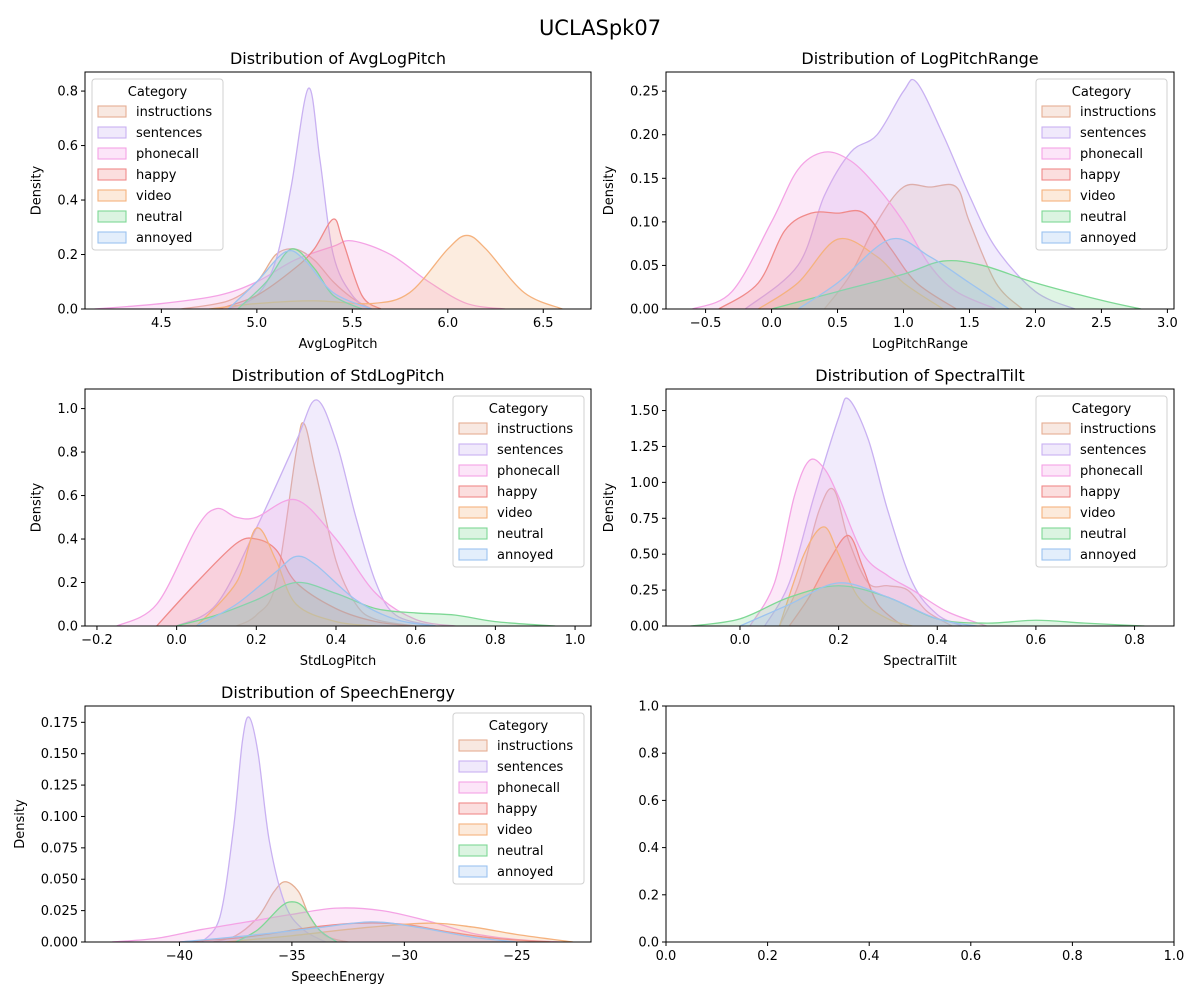 The image size is (1200, 1000). What do you see at coordinates (644, 222) in the screenshot?
I see `y-tick-label: 0.10` at bounding box center [644, 222].